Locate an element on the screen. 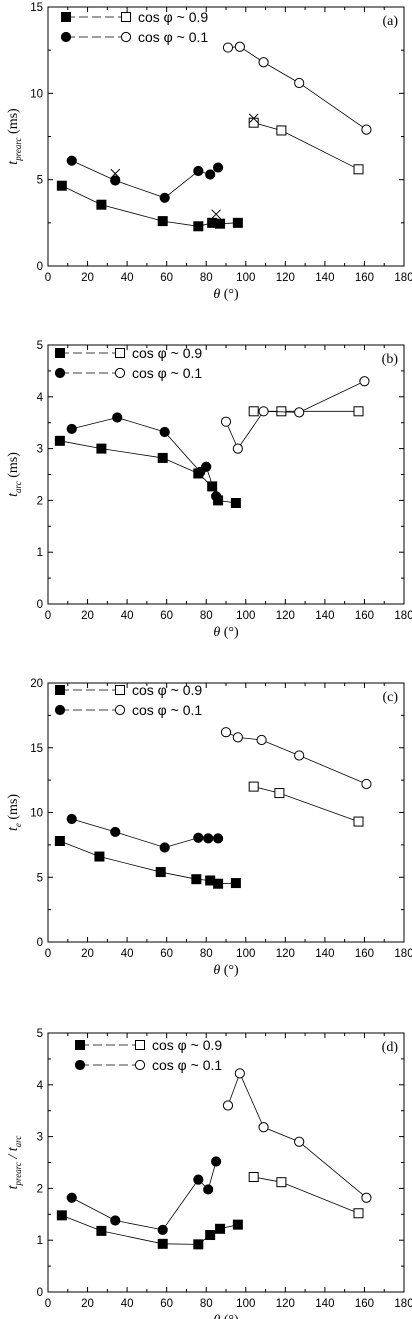  legend-label: cos φ ~ 0.1 is located at coordinates (173, 37).